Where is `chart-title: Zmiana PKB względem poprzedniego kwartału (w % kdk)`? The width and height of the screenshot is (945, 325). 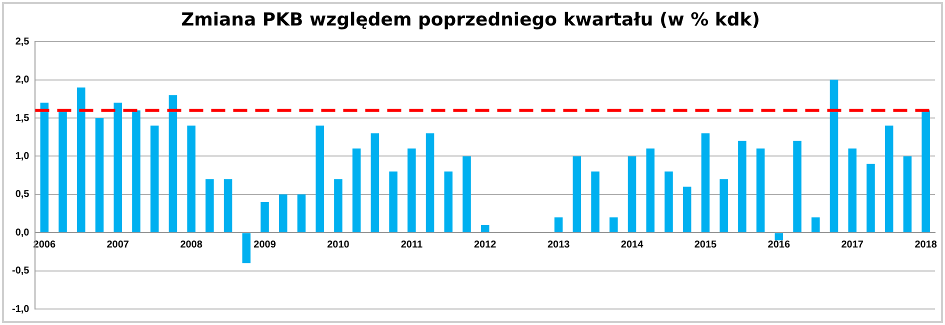
chart-title: Zmiana PKB względem poprzedniego kwartału (w % kdk) is located at coordinates (470, 19).